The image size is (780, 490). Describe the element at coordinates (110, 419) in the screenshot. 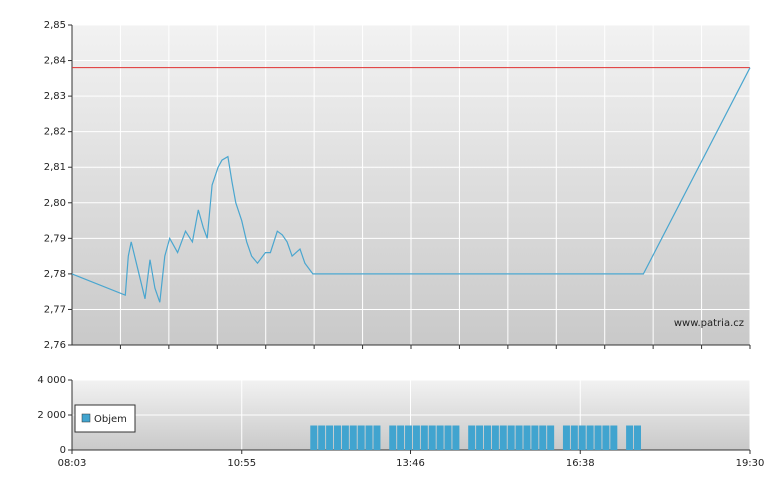

I see `legend-label: Objem` at that location.